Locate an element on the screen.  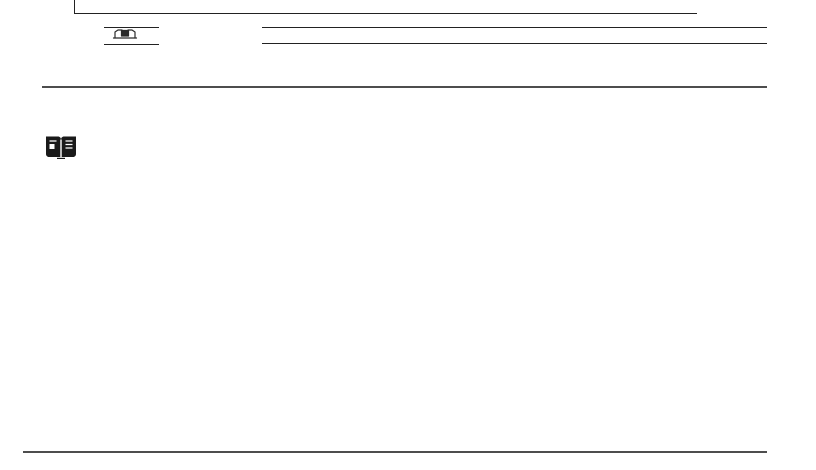
header-clipart-icon is located at coordinates (125, 36).